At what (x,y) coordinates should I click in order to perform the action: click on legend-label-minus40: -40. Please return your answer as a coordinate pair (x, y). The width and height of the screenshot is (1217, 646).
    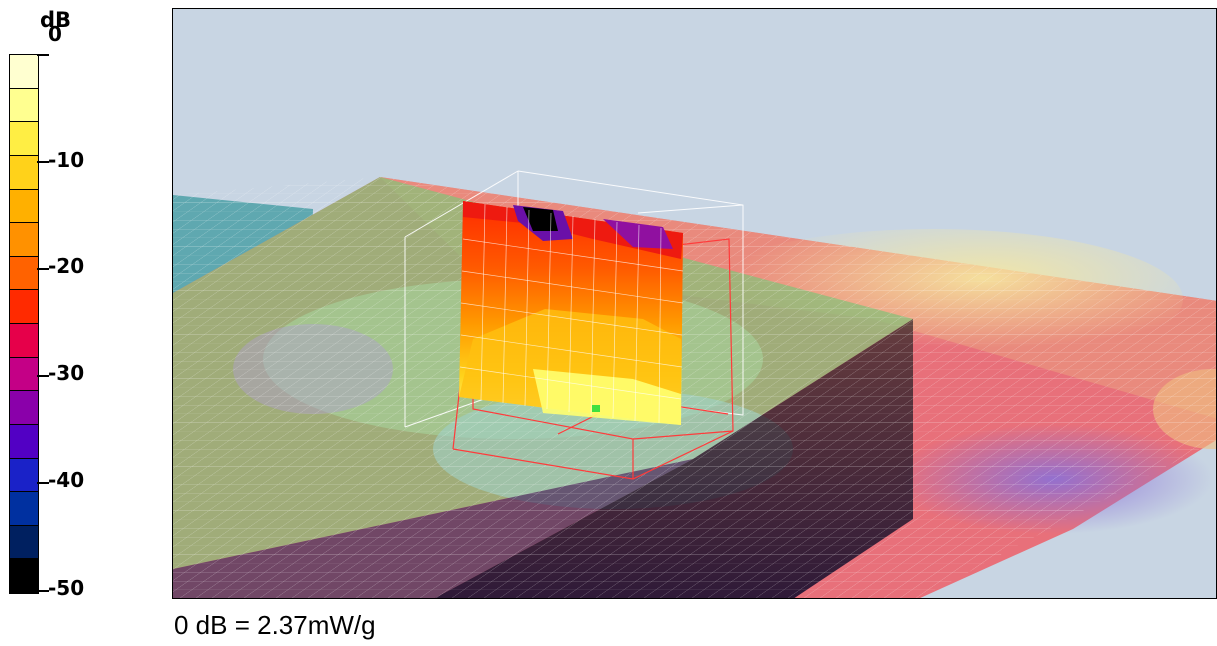
    Looking at the image, I should click on (66, 480).